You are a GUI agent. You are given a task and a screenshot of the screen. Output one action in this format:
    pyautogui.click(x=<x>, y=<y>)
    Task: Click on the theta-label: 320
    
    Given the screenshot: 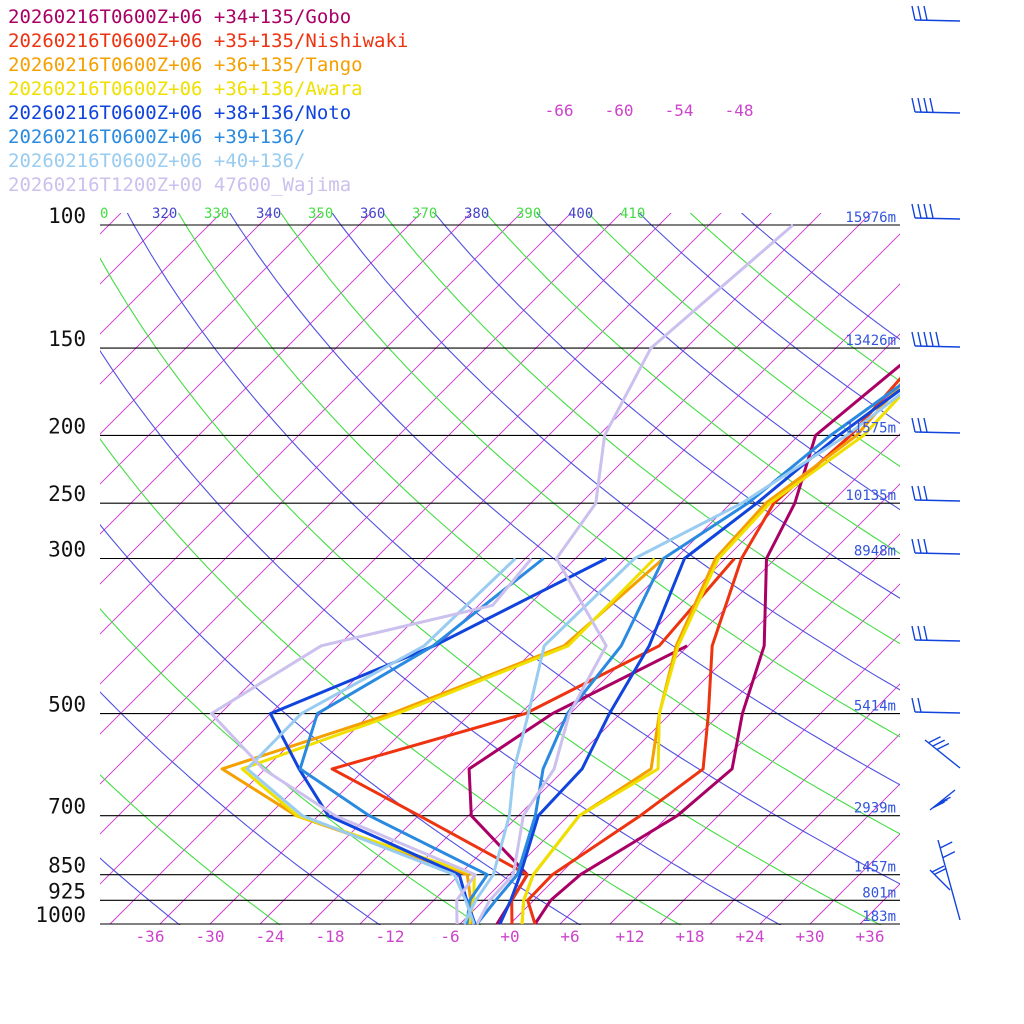 What is the action you would take?
    pyautogui.click(x=164, y=214)
    